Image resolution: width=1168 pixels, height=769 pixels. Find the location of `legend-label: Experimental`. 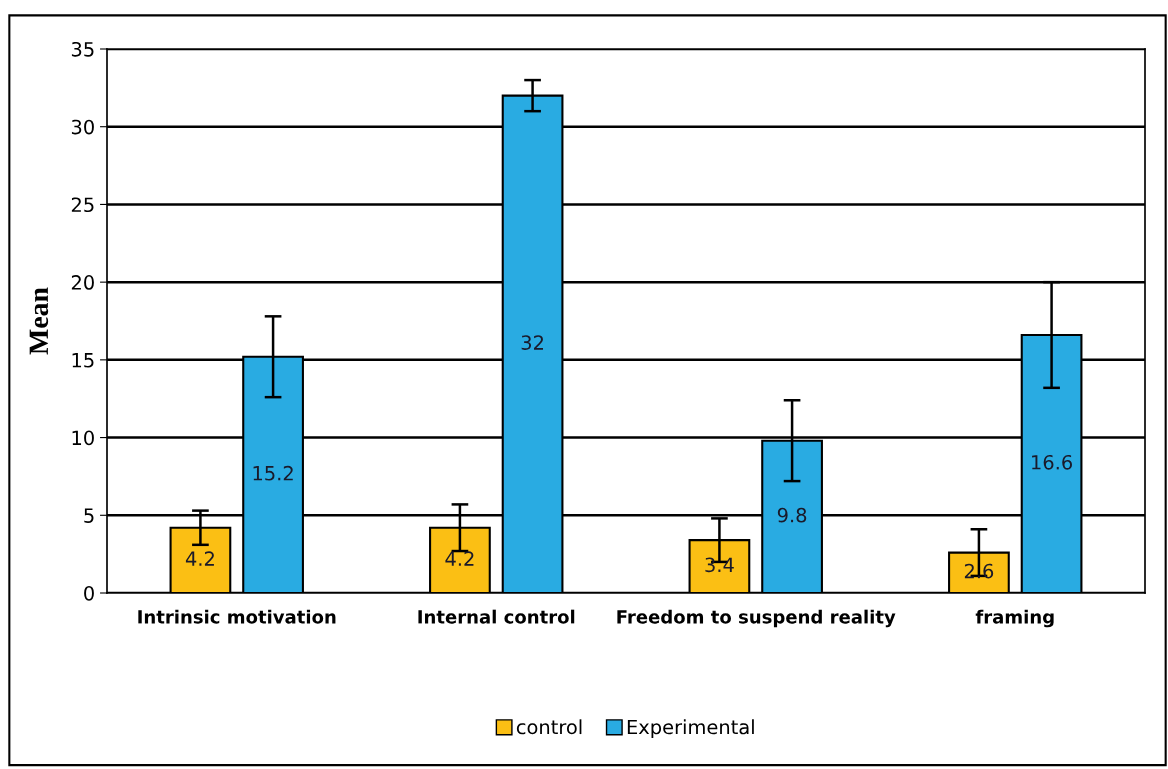

legend-label: Experimental is located at coordinates (690, 729).